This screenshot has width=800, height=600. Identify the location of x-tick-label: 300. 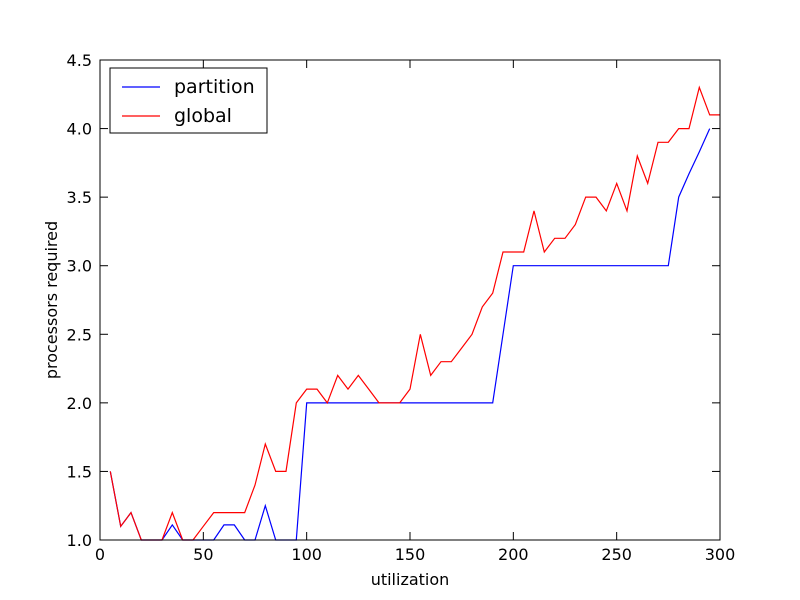
(720, 554).